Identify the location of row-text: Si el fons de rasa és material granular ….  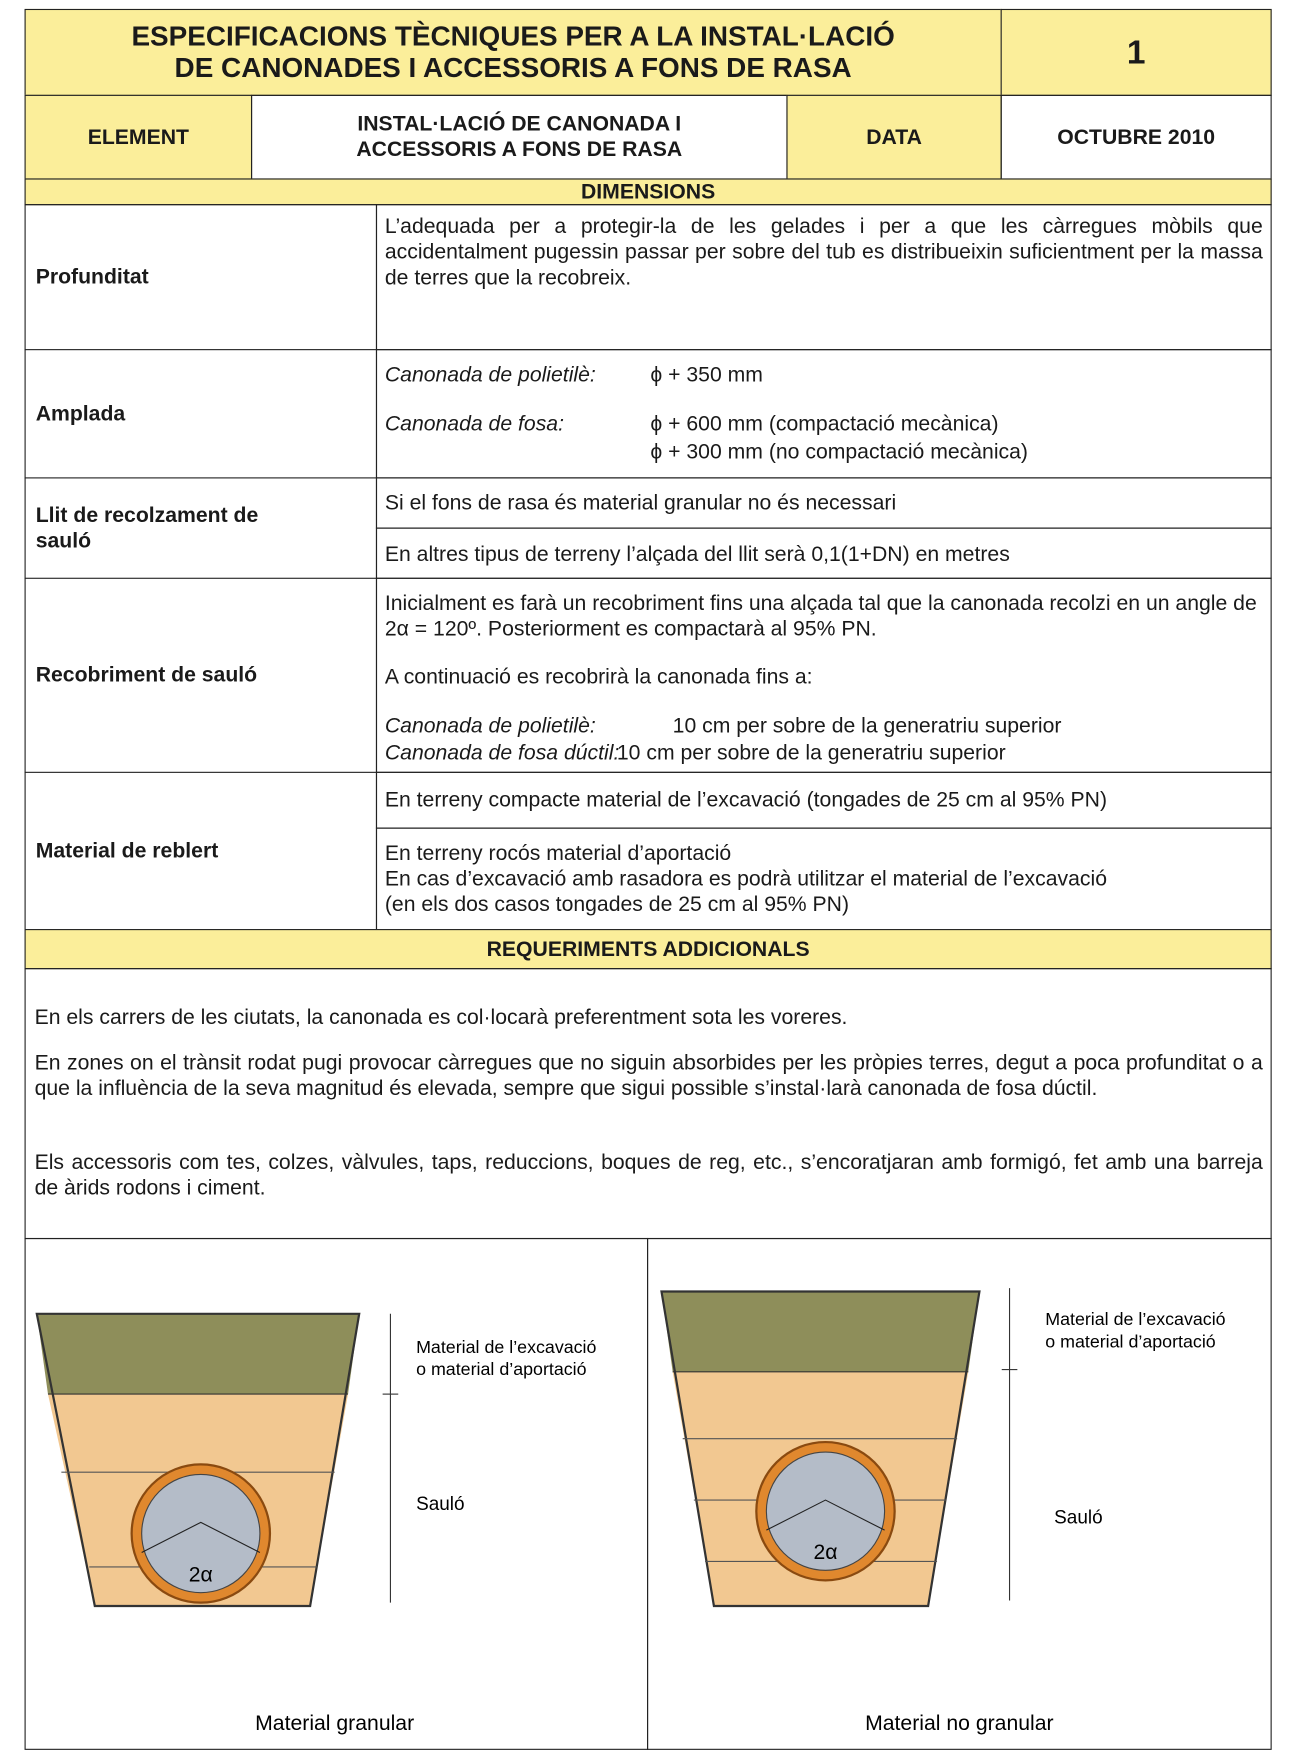
(640, 503).